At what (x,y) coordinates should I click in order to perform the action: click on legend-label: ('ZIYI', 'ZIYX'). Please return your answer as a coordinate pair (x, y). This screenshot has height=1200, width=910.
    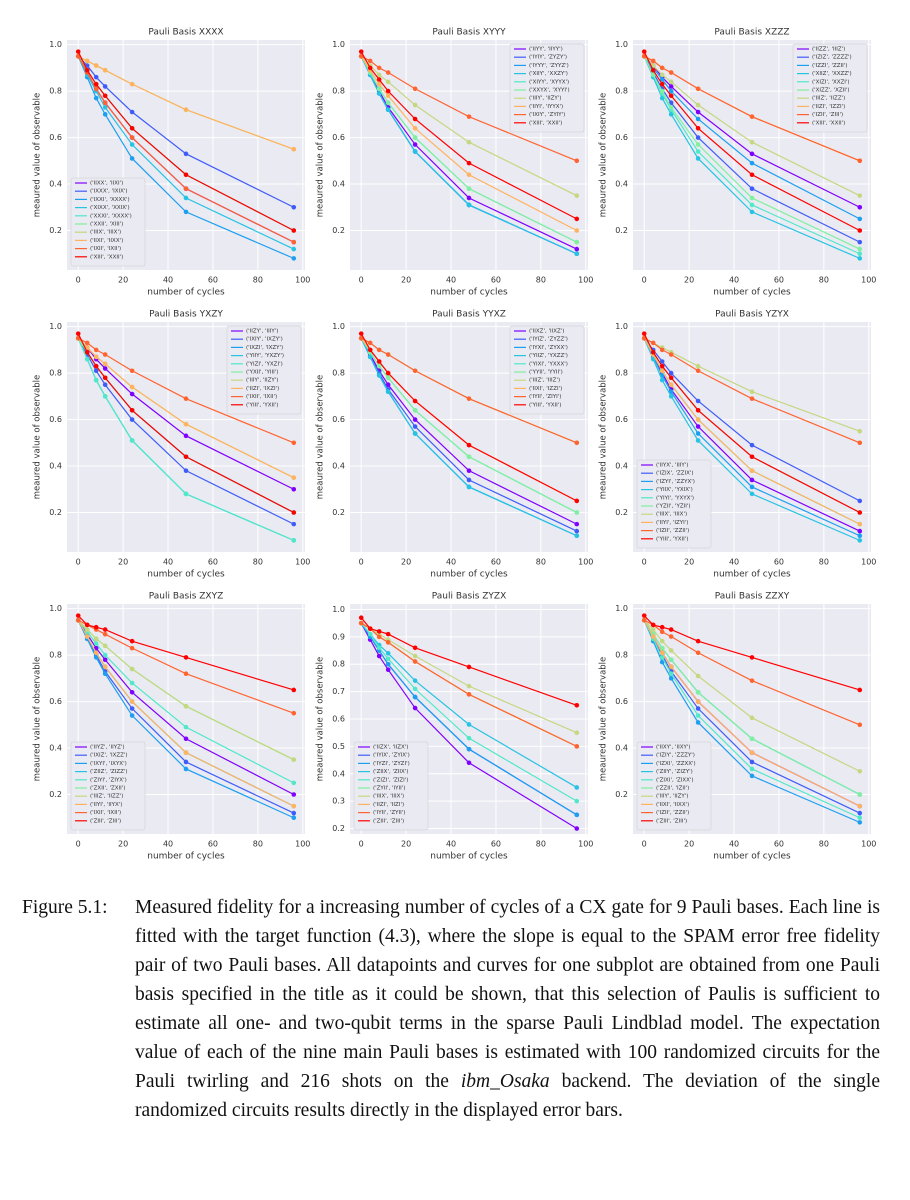
    Looking at the image, I should click on (108, 780).